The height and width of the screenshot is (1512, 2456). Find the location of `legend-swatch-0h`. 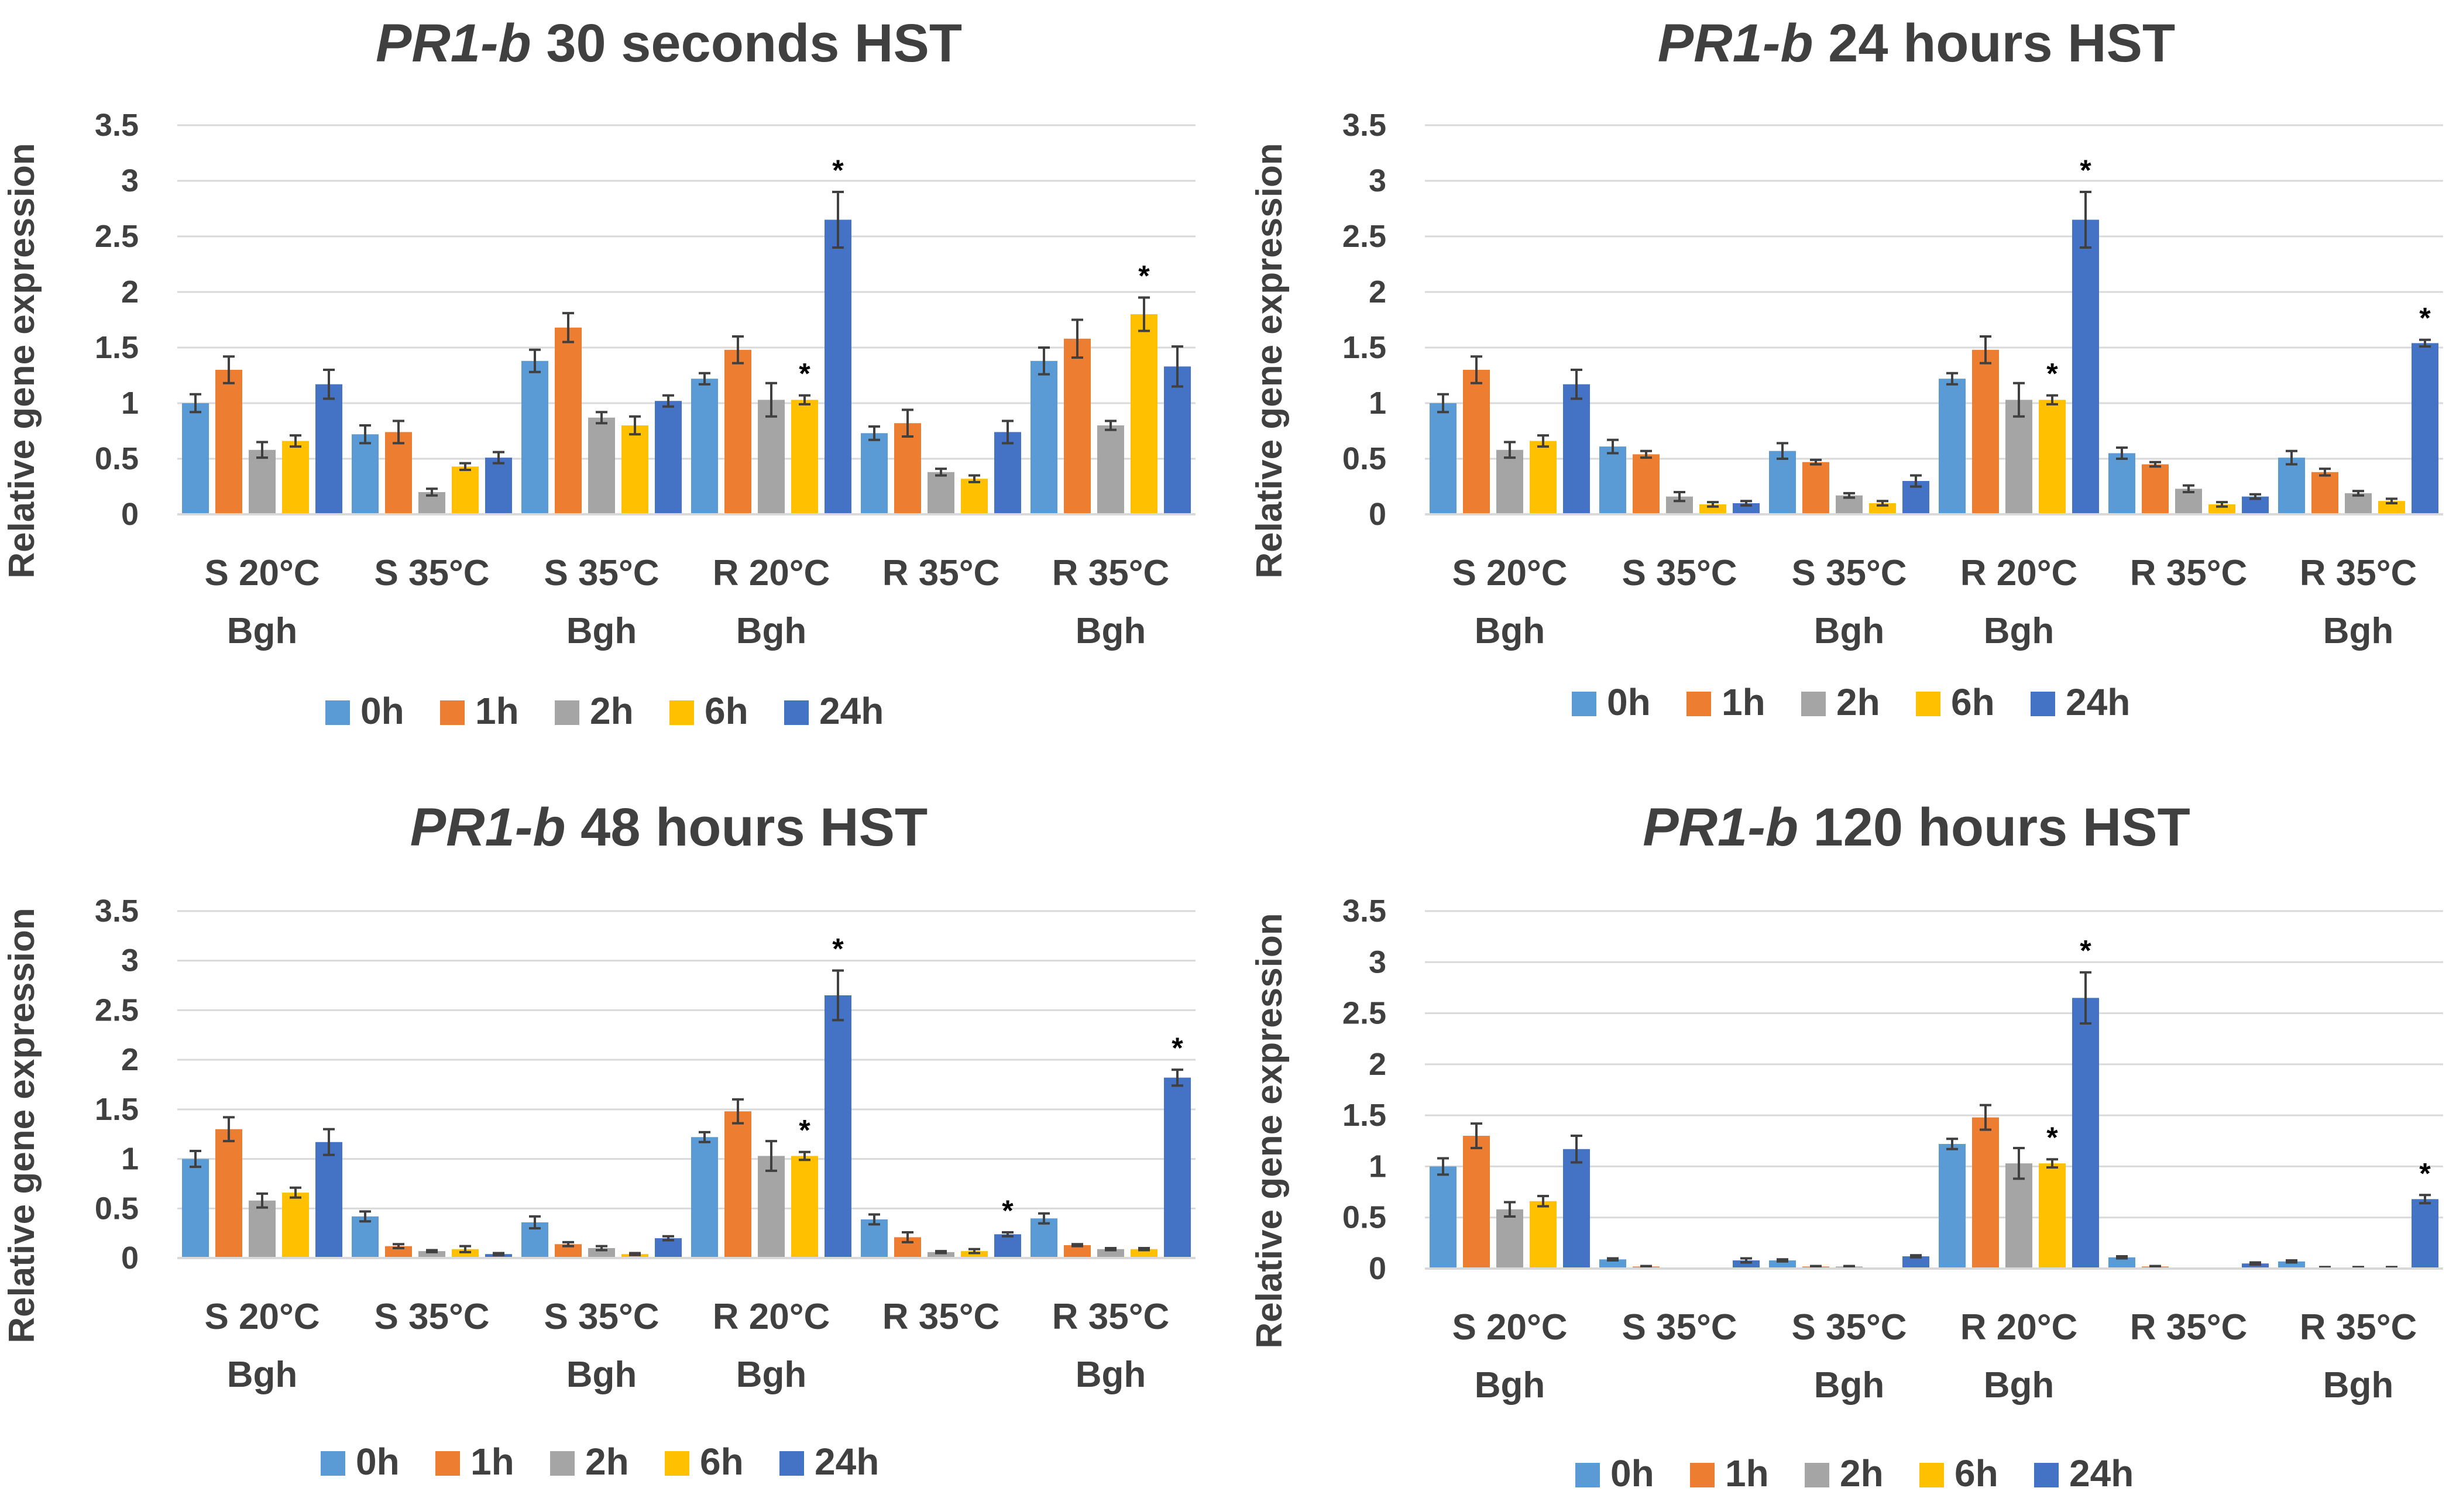

legend-swatch-0h is located at coordinates (337, 712).